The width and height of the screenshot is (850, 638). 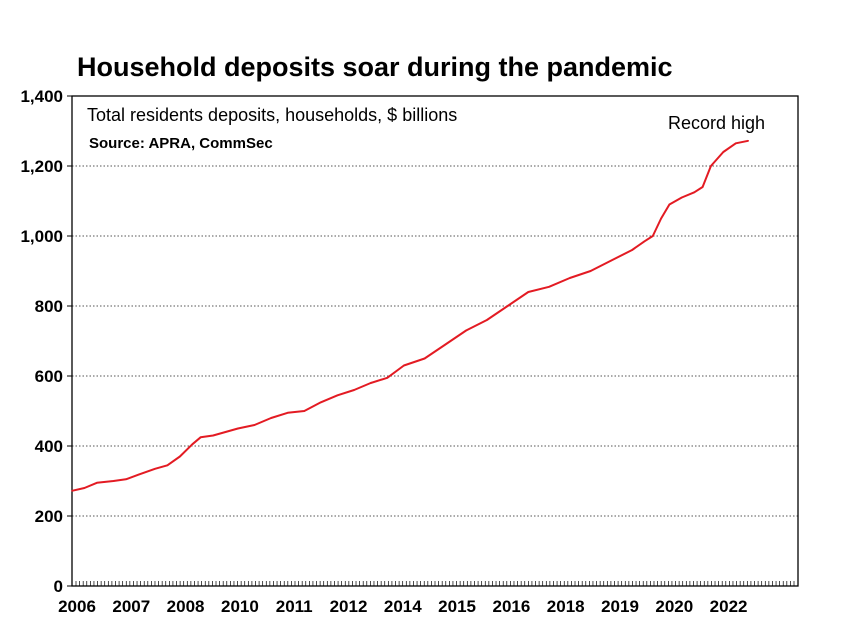 I want to click on x-tick-label: 2019, so click(x=620, y=606).